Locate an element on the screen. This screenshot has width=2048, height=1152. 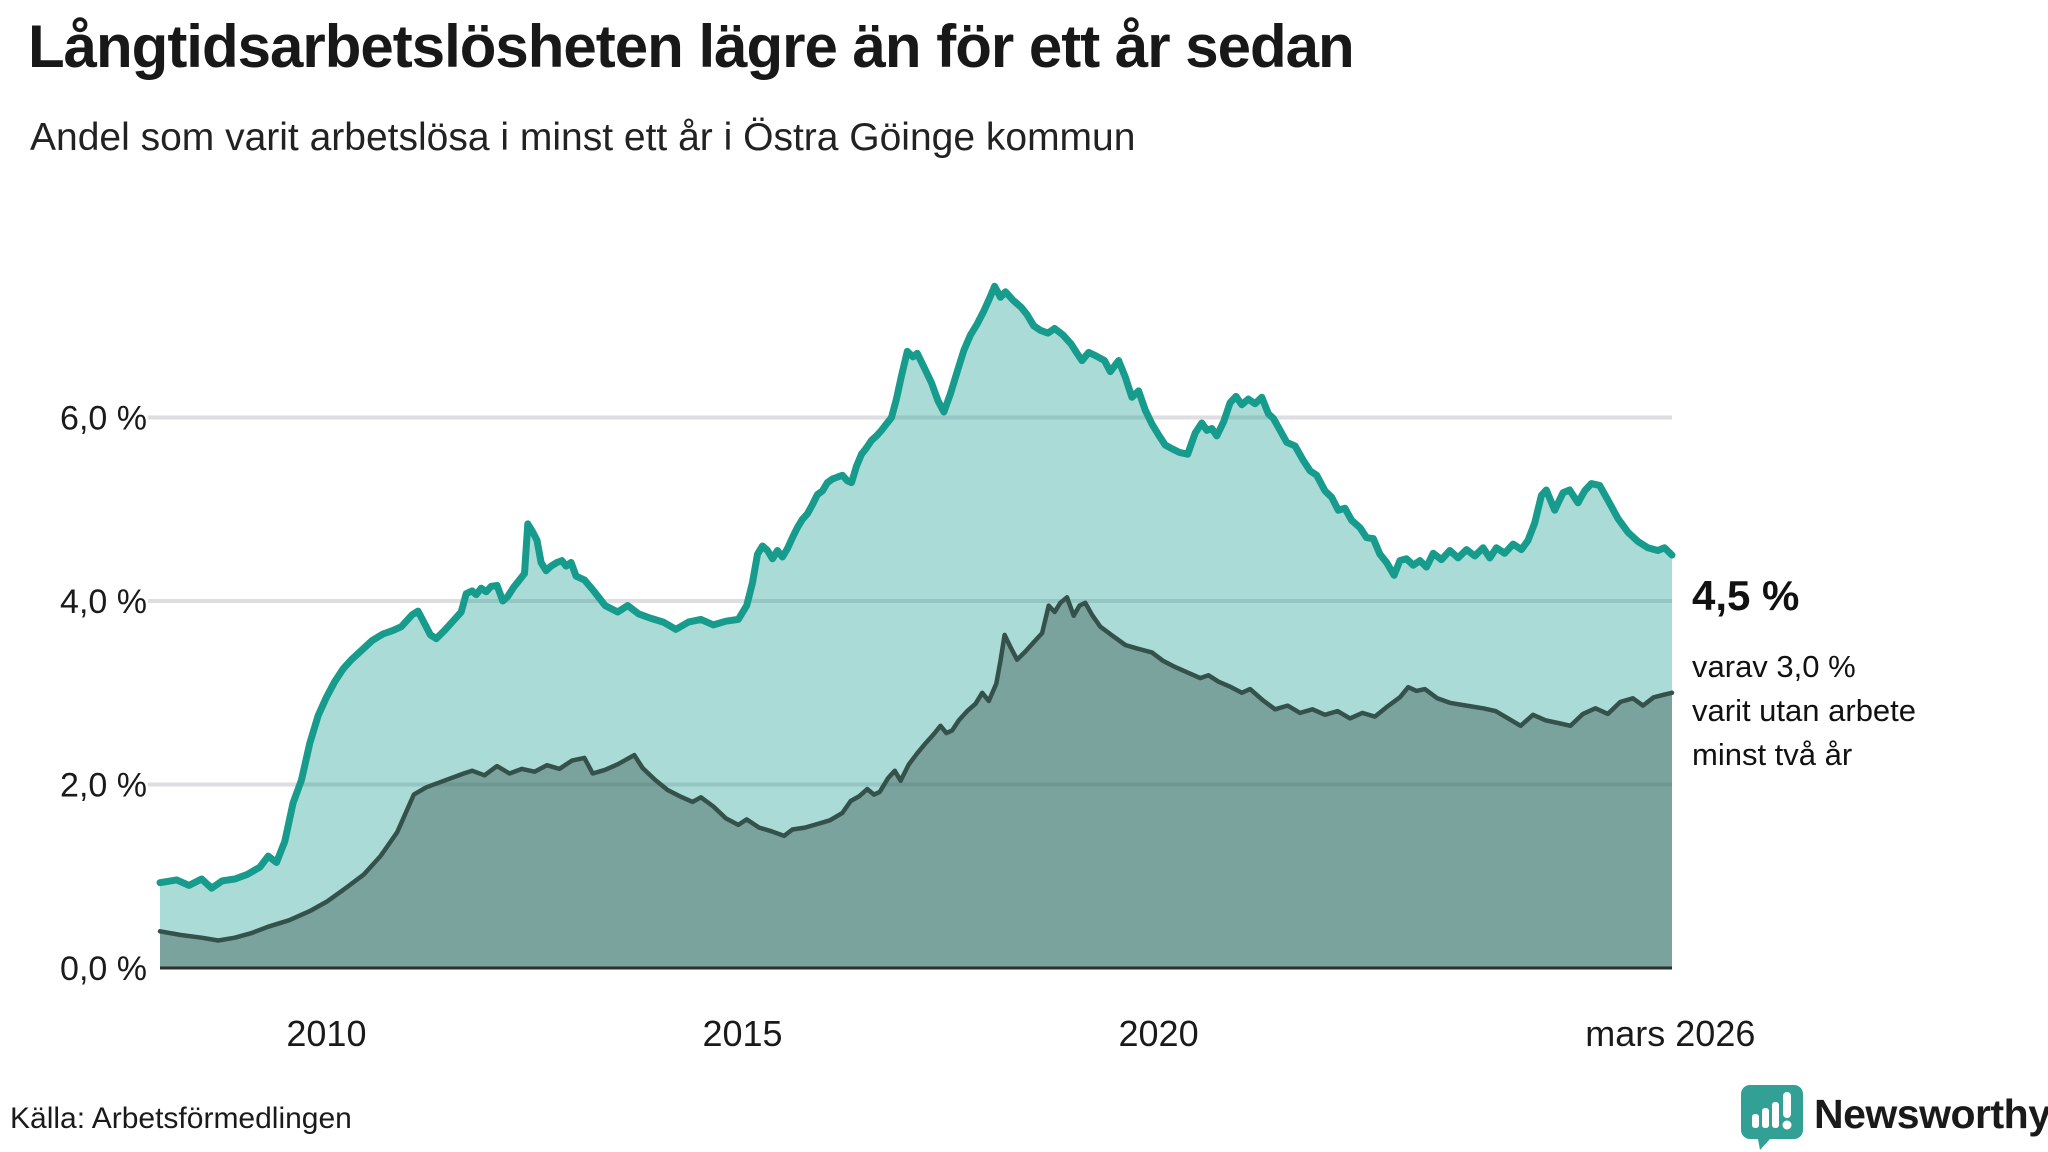
newsworthy-logo: Newsworthy is located at coordinates (1894, 1117).